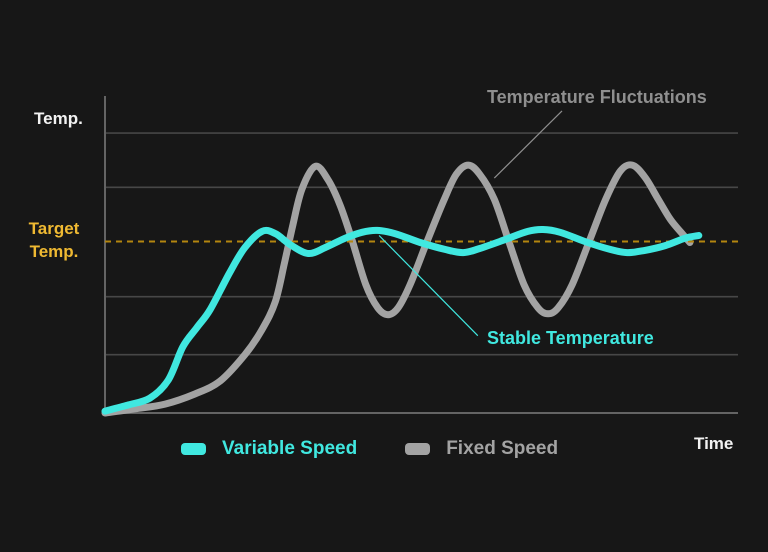 The image size is (768, 552). What do you see at coordinates (54, 240) in the screenshot?
I see `target-temp-label: Target Temp.` at bounding box center [54, 240].